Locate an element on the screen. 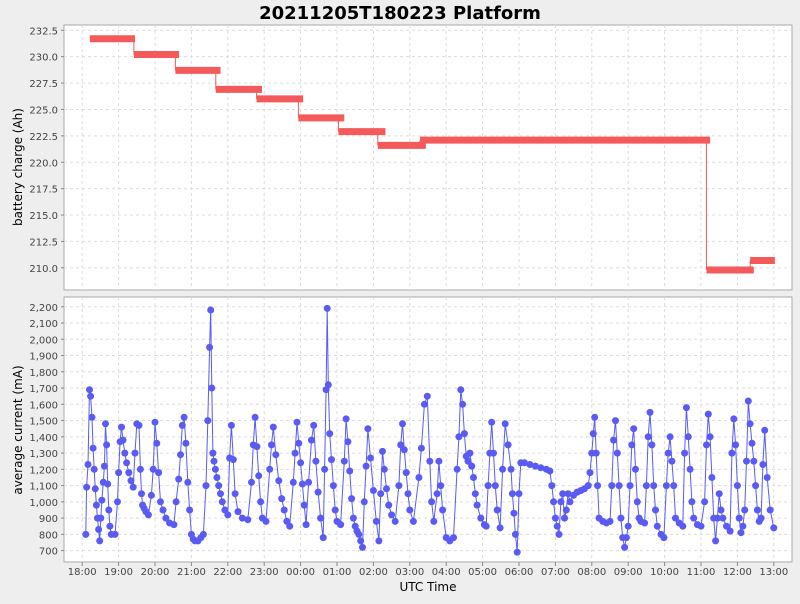 The image size is (800, 604). y-tick-label: 2,200 is located at coordinates (43, 308).